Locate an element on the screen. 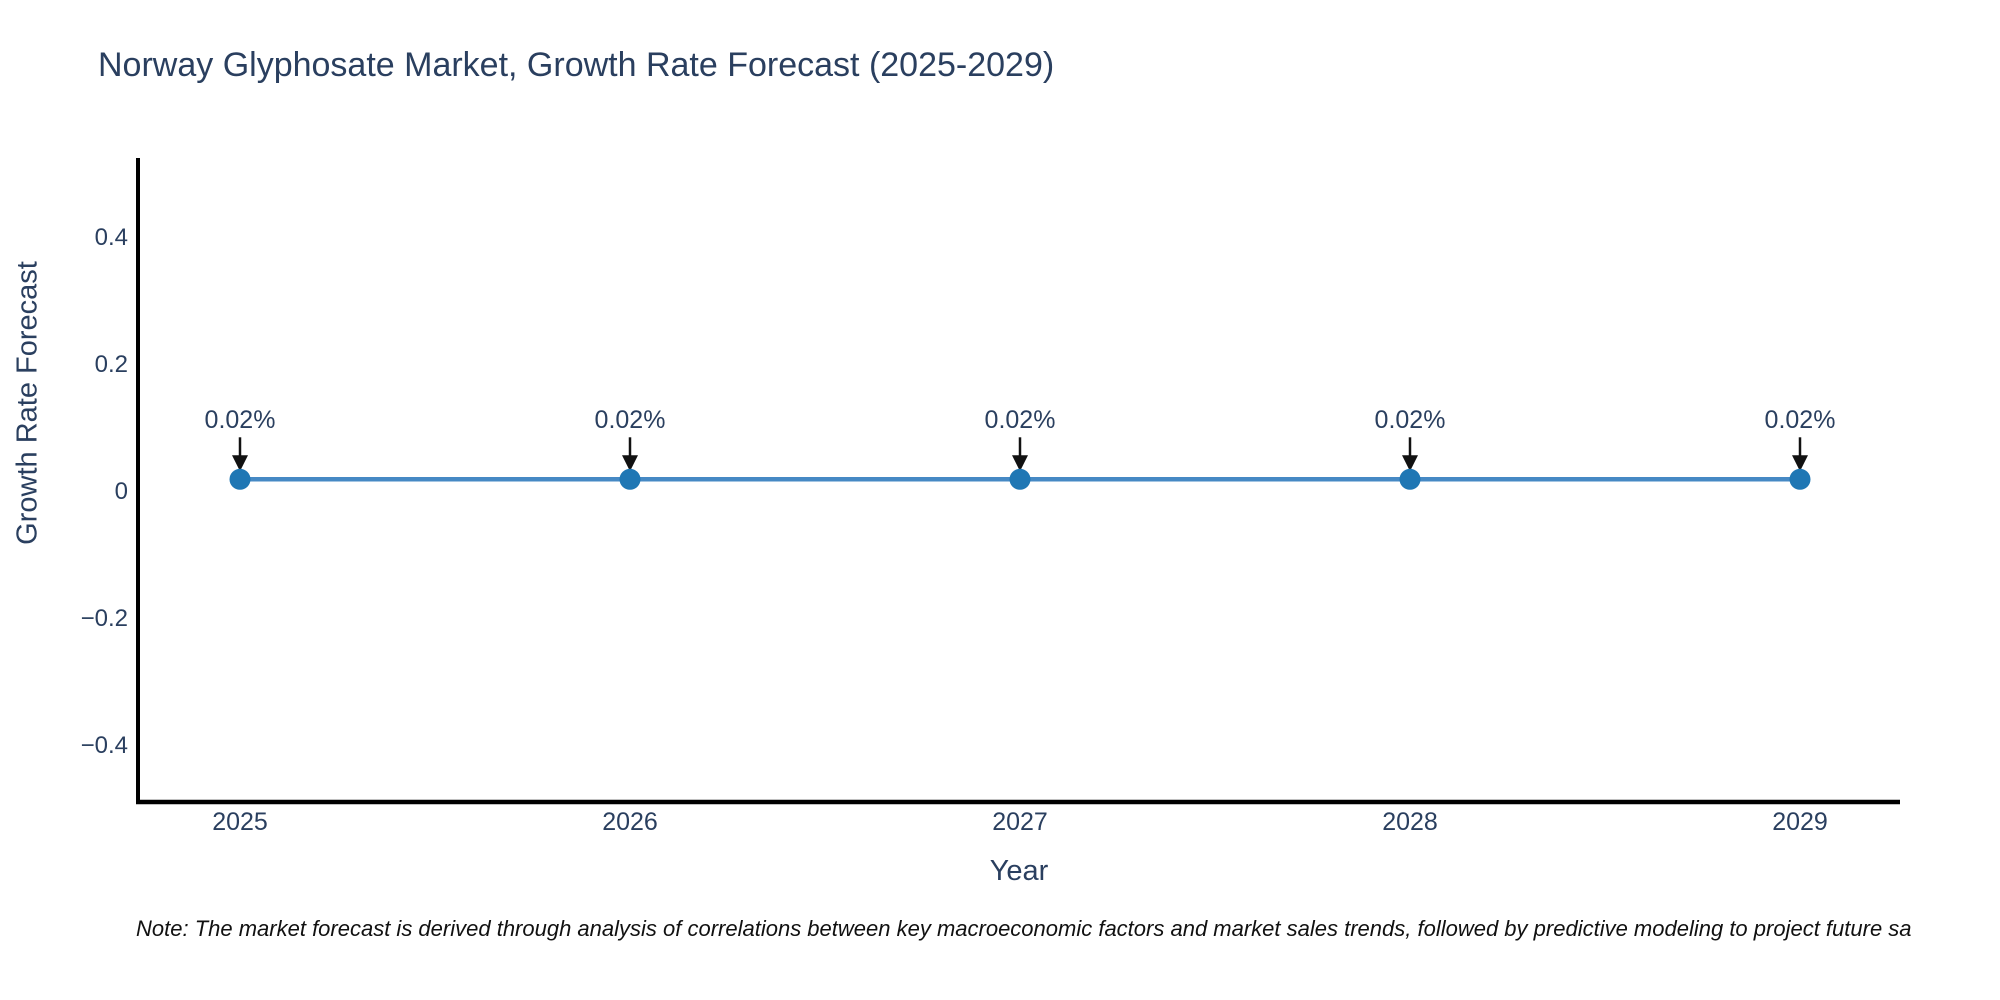 The width and height of the screenshot is (2000, 1000). y-tick-label: 0.4 is located at coordinates (111, 237).